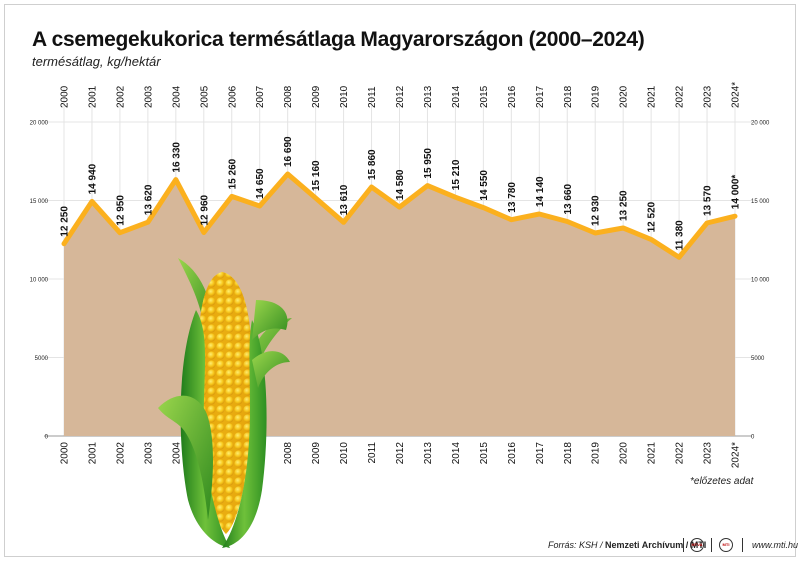  I want to click on x-tick-bottom-2023: 2023, so click(708, 453).